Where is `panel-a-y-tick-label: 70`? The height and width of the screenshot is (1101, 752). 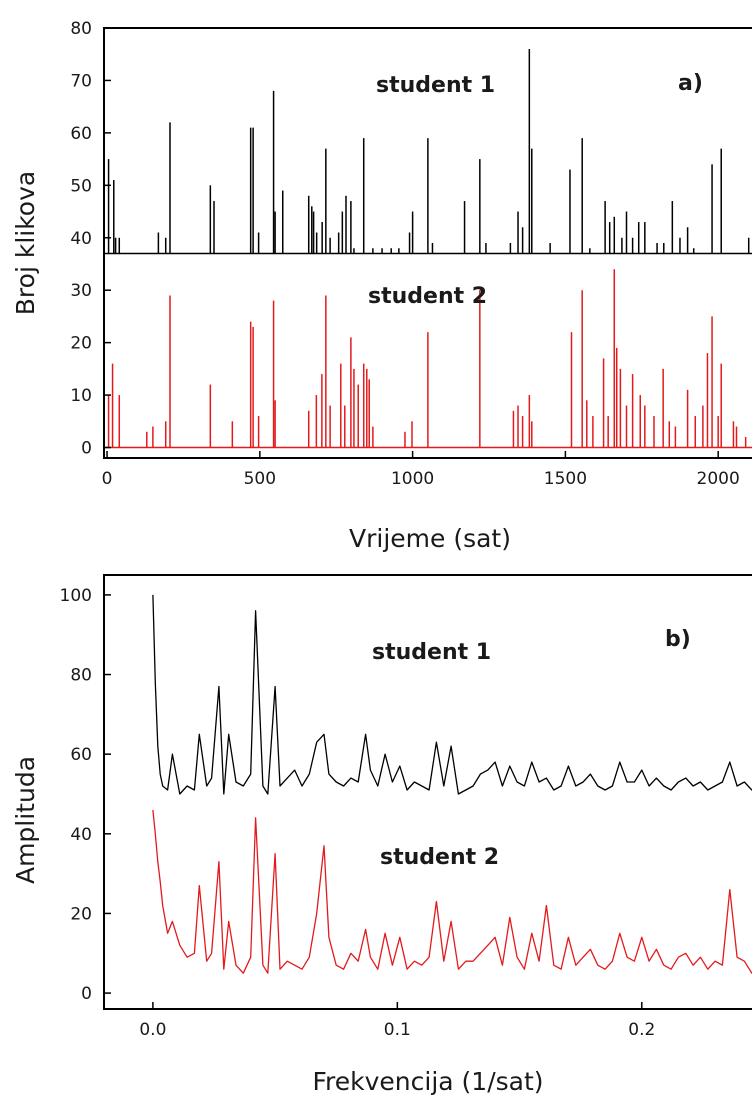 panel-a-y-tick-label: 70 is located at coordinates (81, 81).